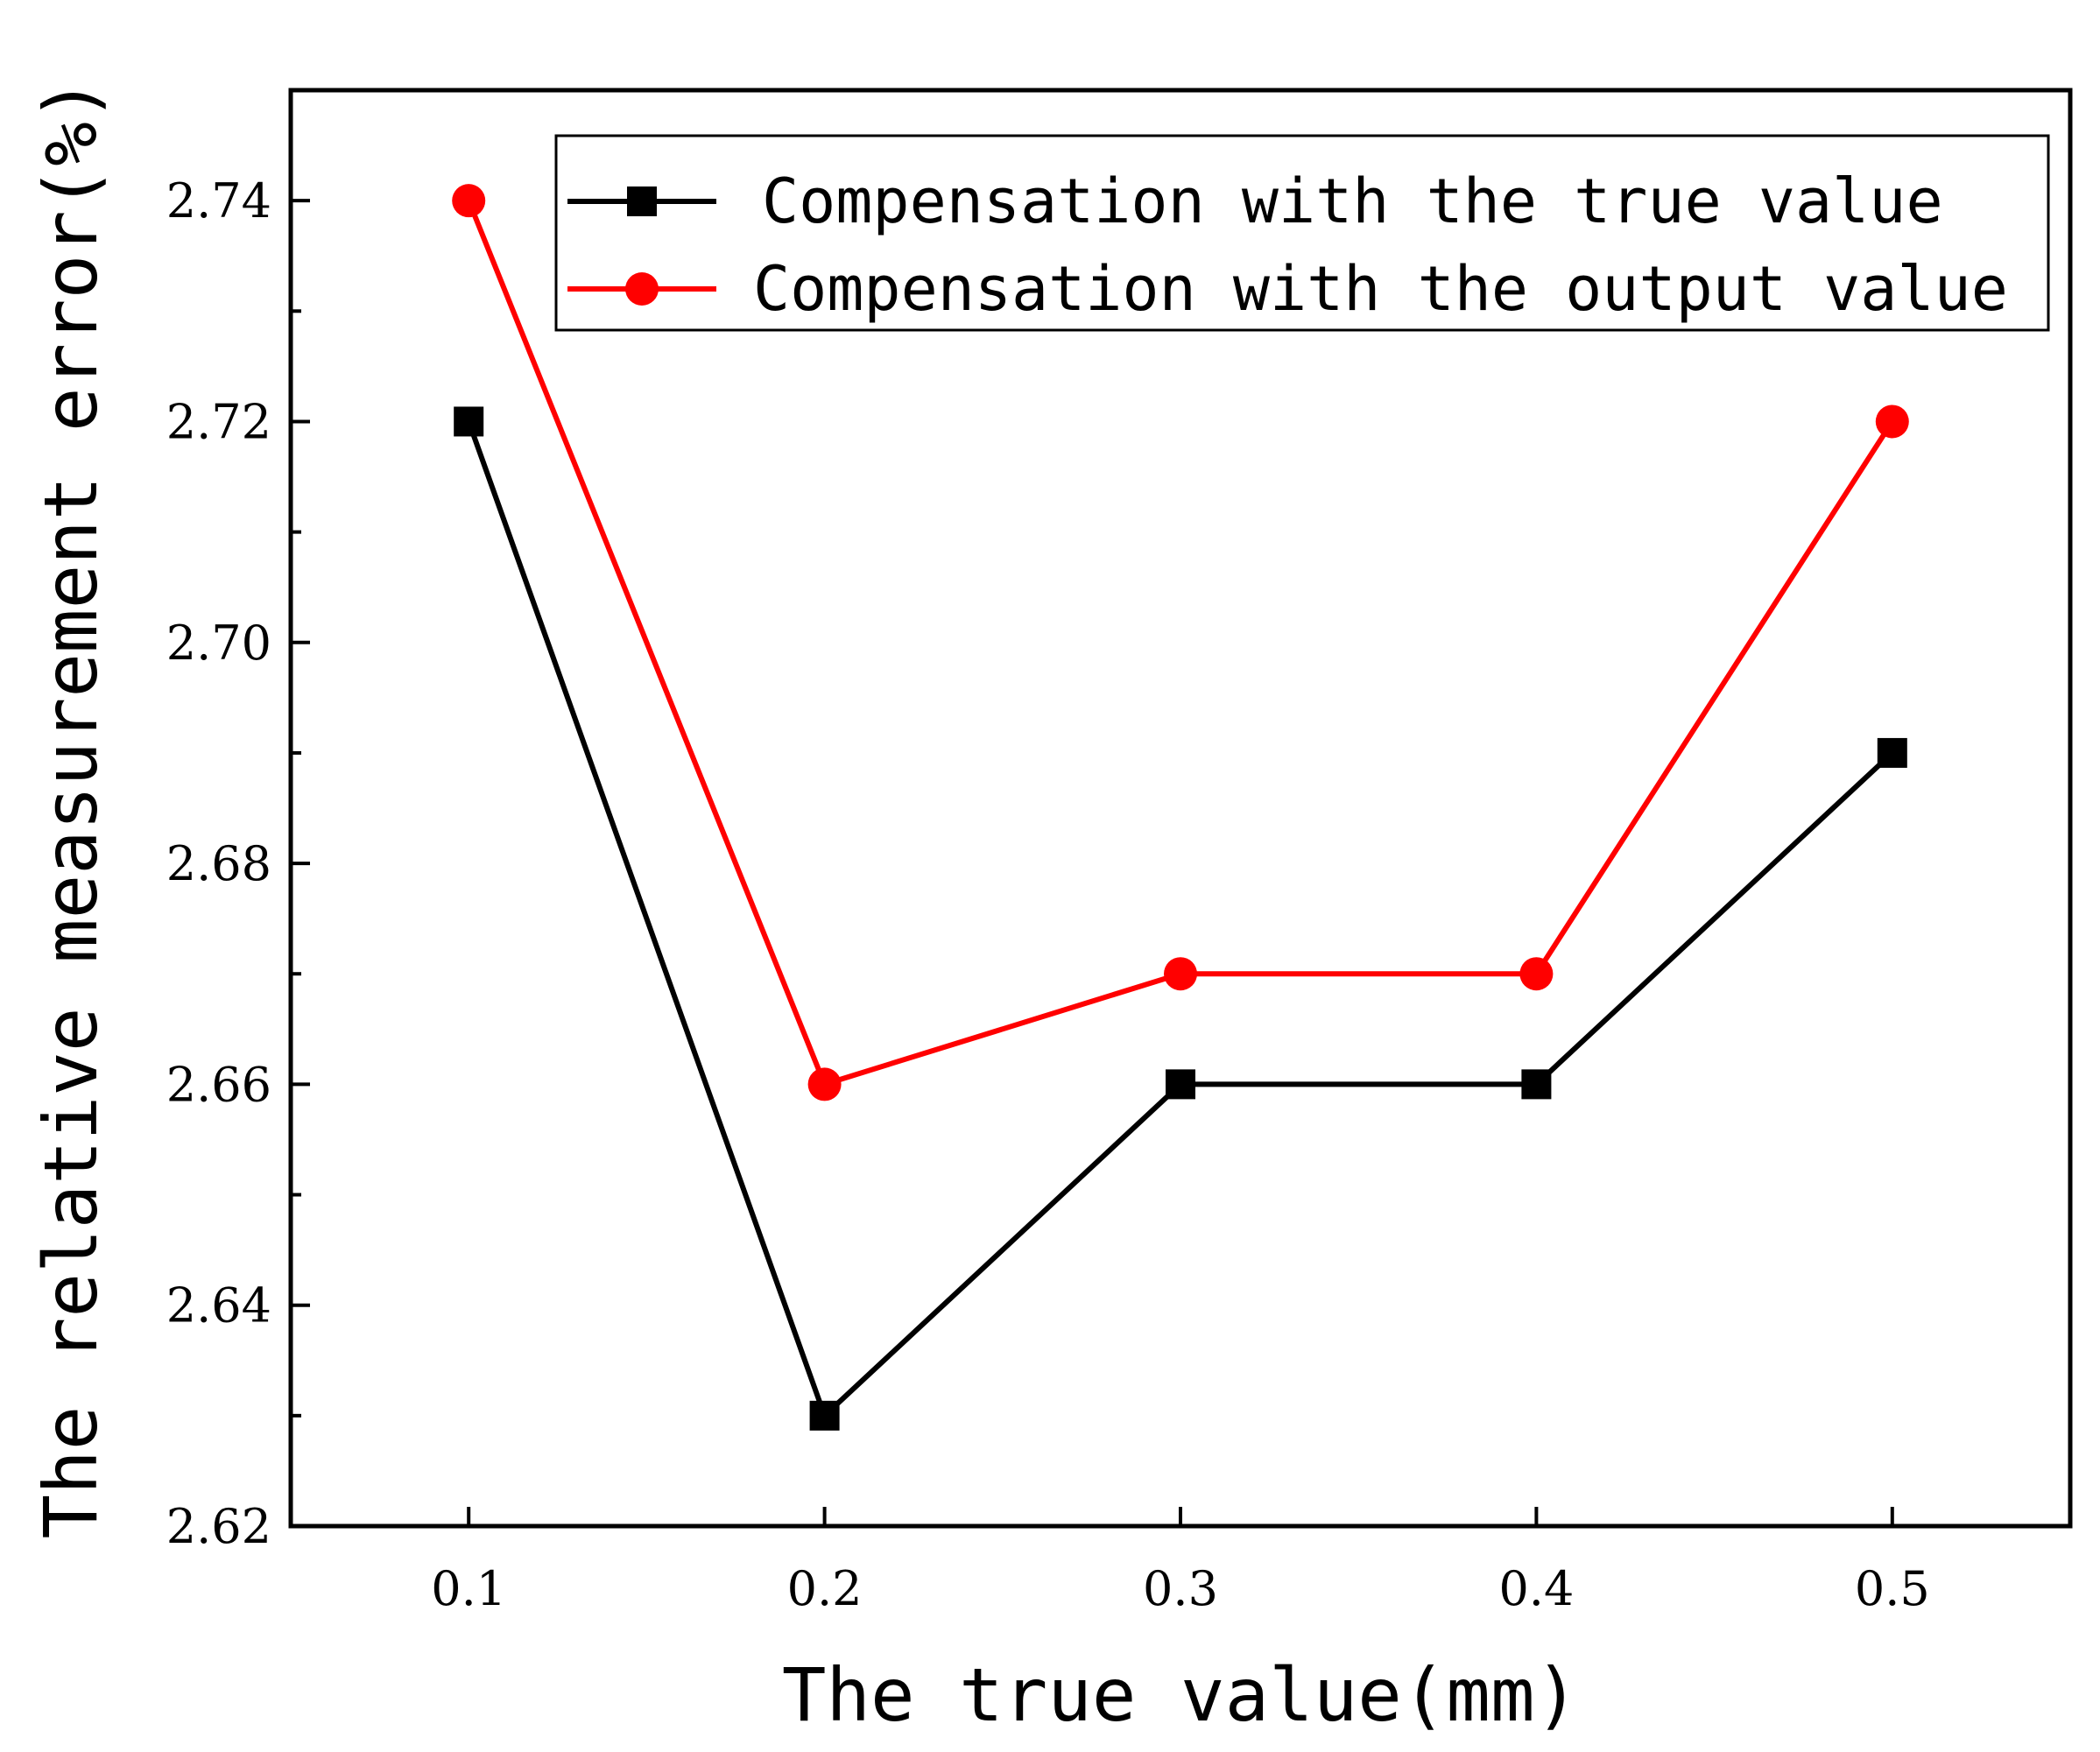  Describe the element at coordinates (218, 1305) in the screenshot. I see `y-tick-label: 2.64` at that location.